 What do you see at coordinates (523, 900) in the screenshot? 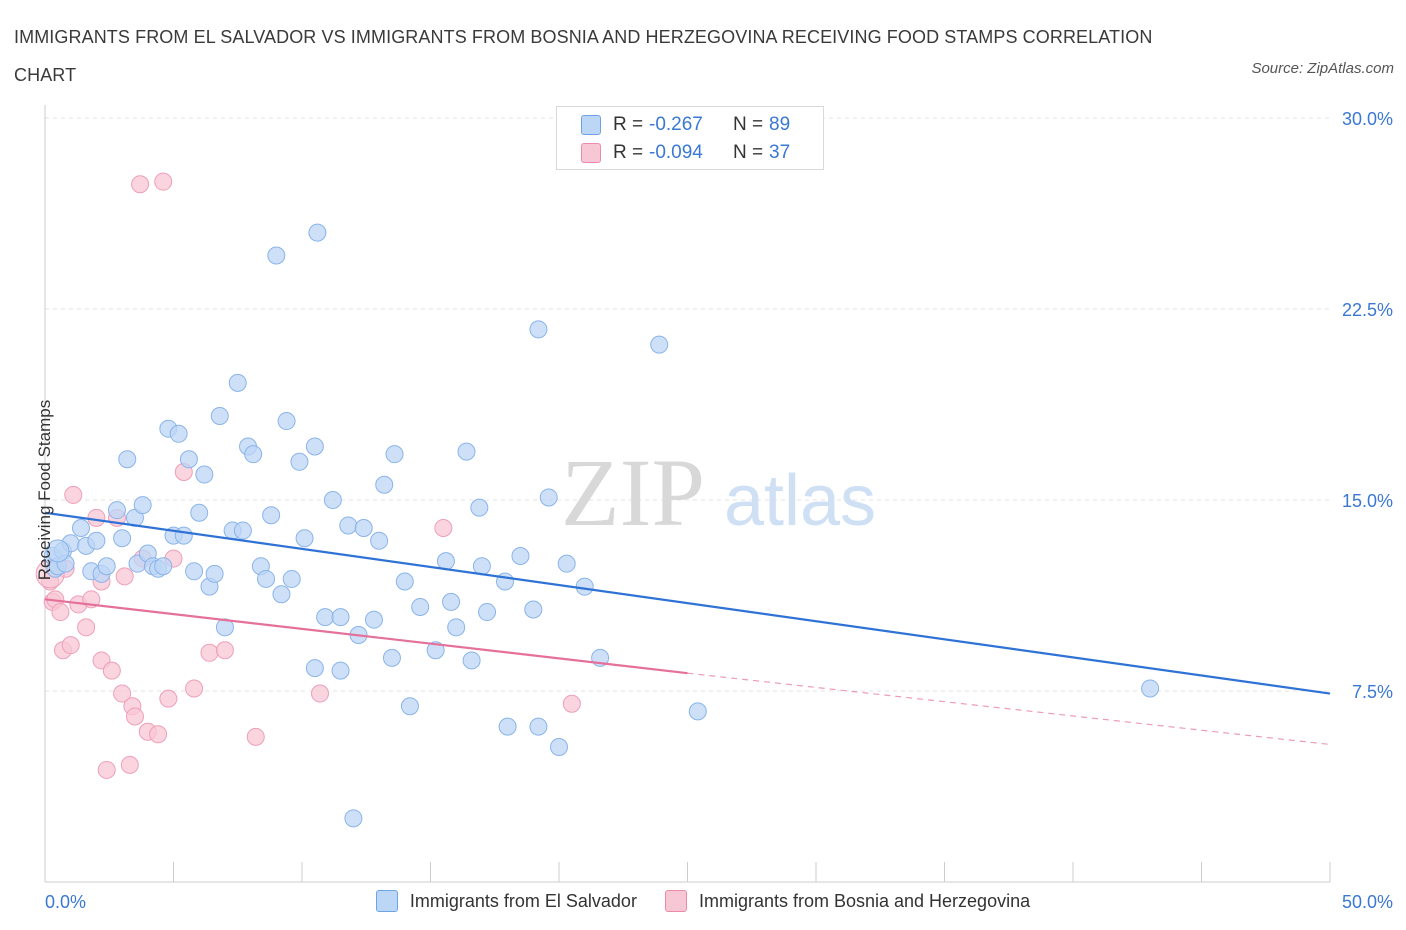
I see `legend-label-el-salvador: Immigrants from El Salvador` at bounding box center [523, 900].